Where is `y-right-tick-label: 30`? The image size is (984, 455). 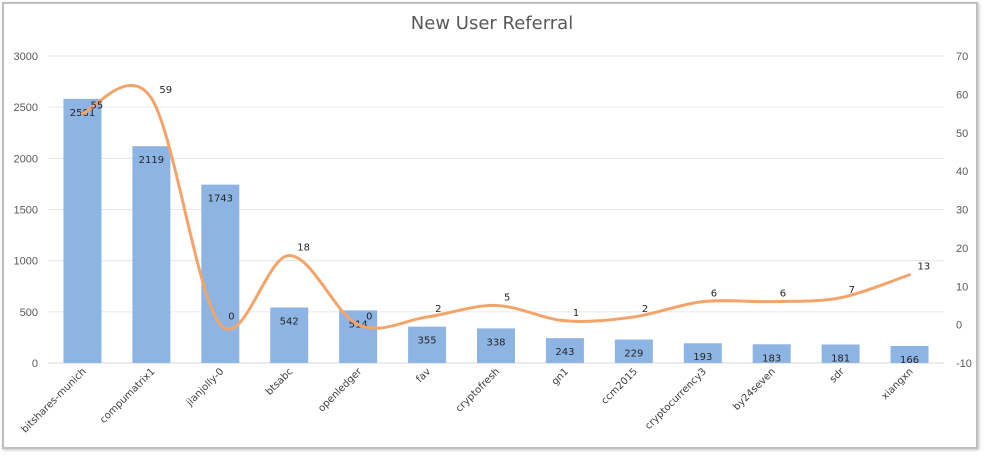
y-right-tick-label: 30 is located at coordinates (962, 211).